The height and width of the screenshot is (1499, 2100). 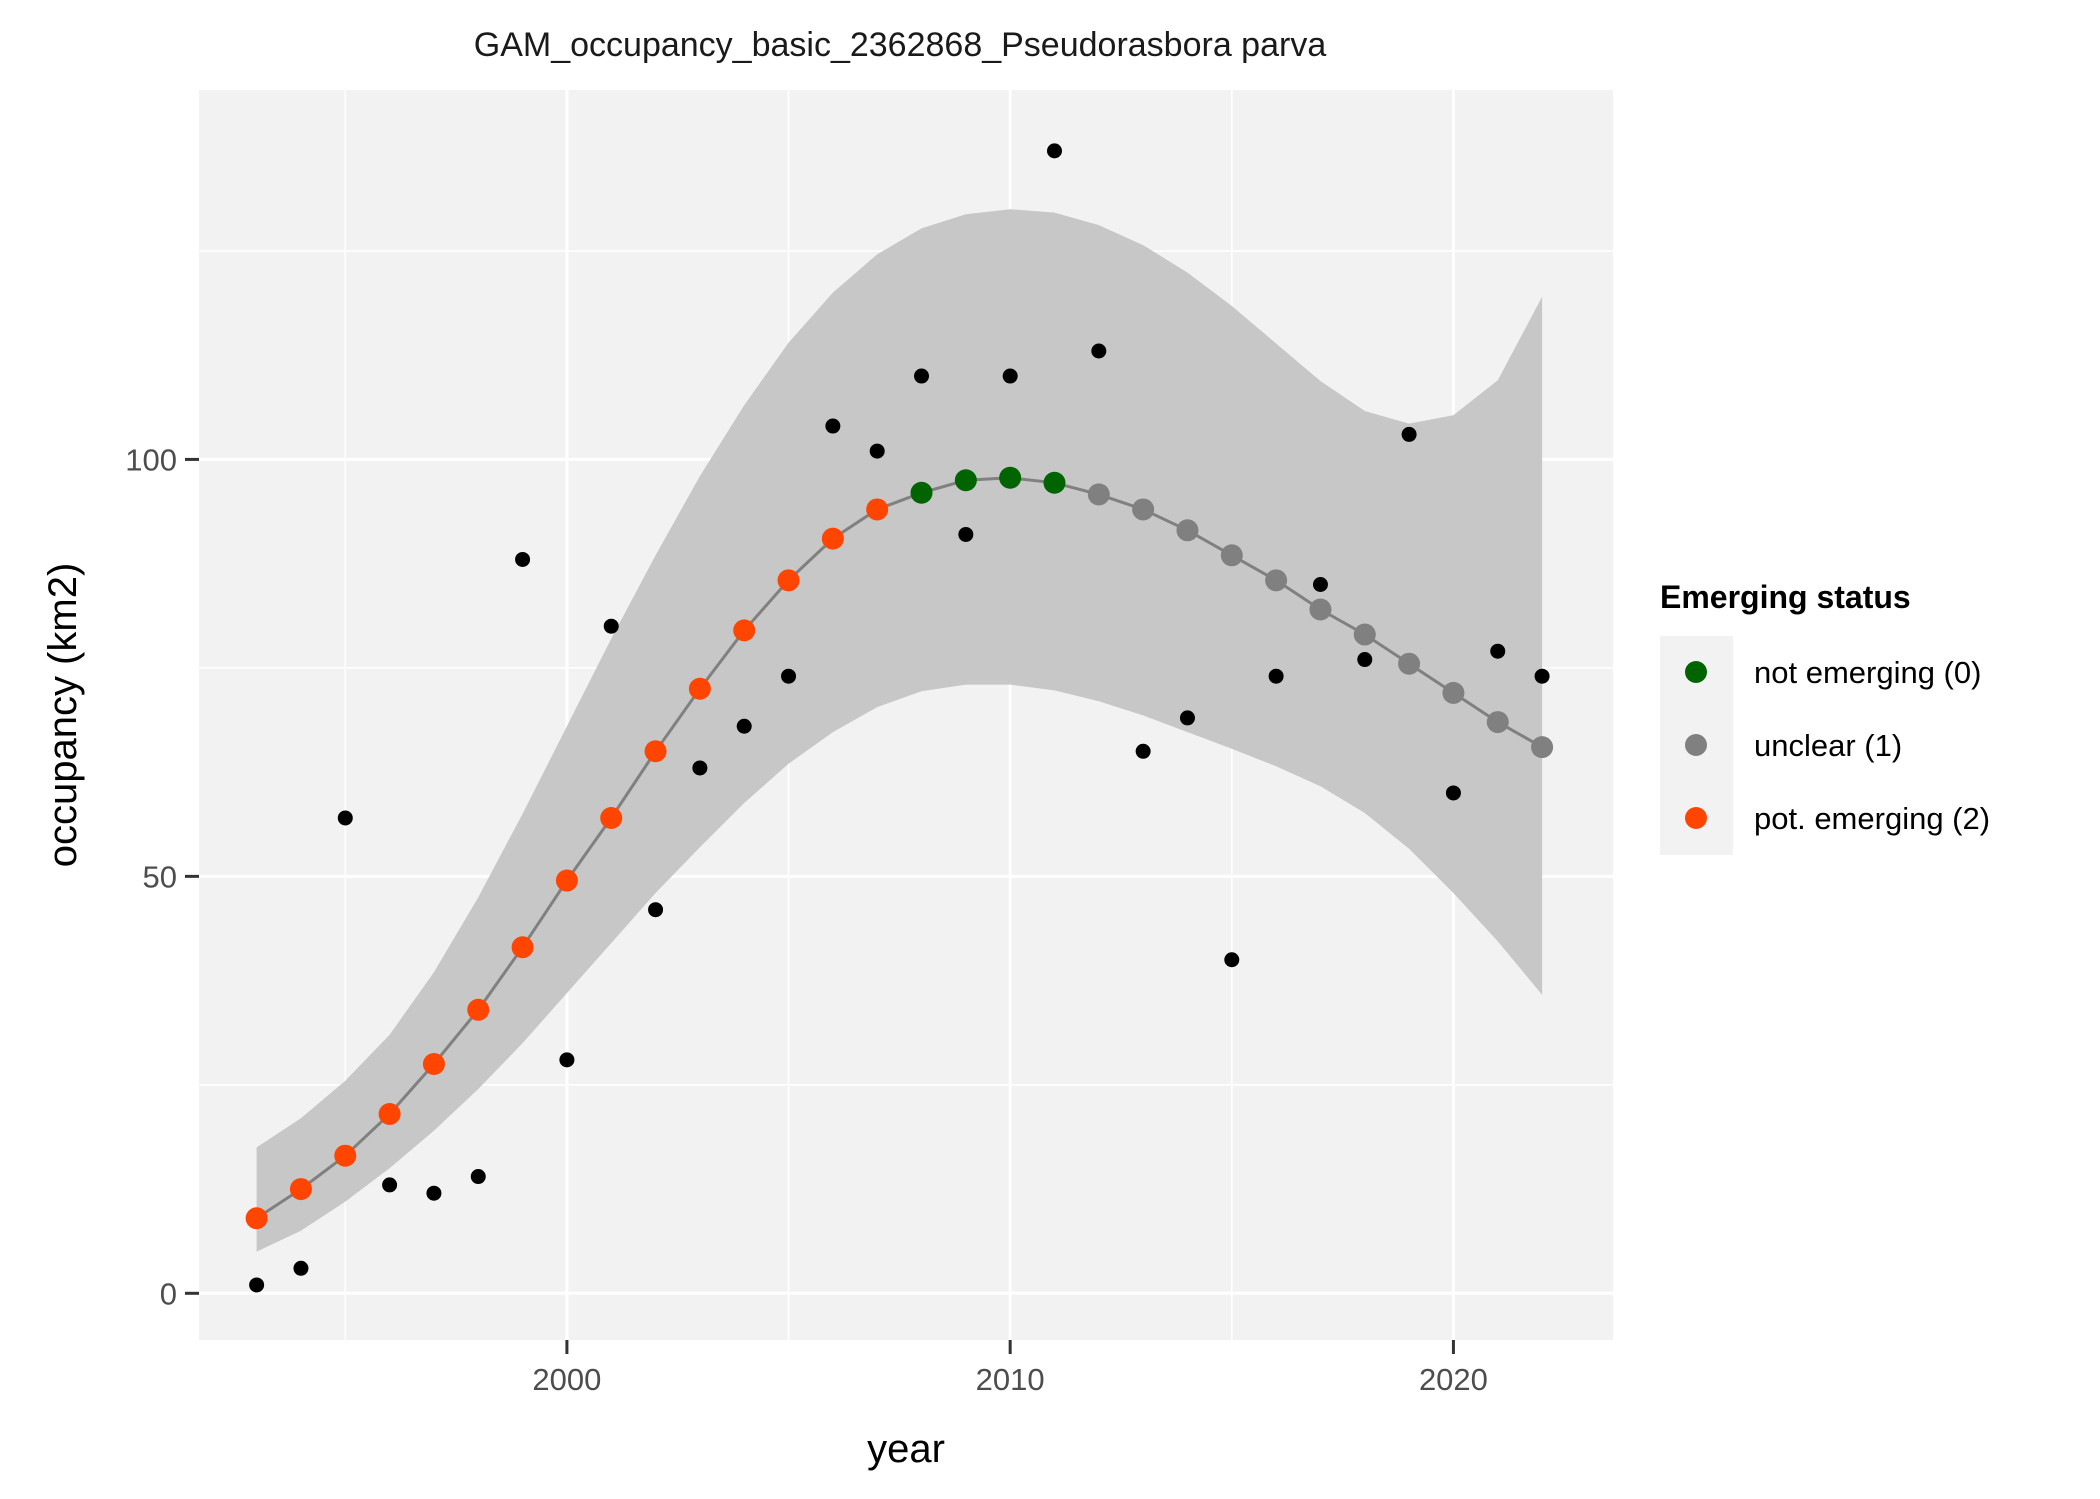 What do you see at coordinates (1785, 597) in the screenshot?
I see `legend-title: Emerging status` at bounding box center [1785, 597].